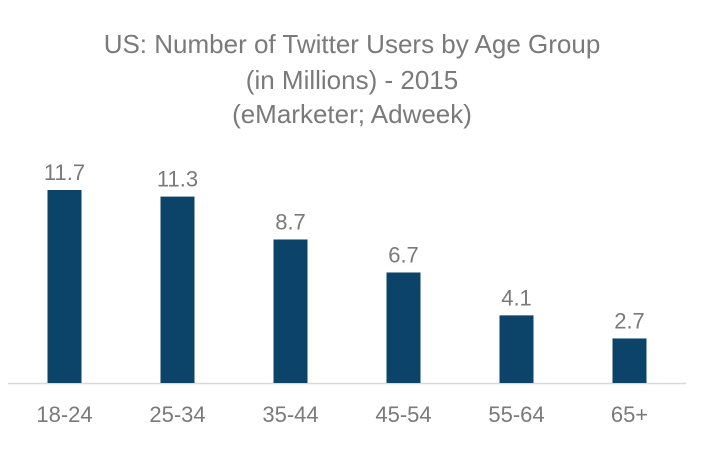 Image resolution: width=704 pixels, height=456 pixels. Describe the element at coordinates (64, 172) in the screenshot. I see `value-label-18-24: 11.7` at that location.